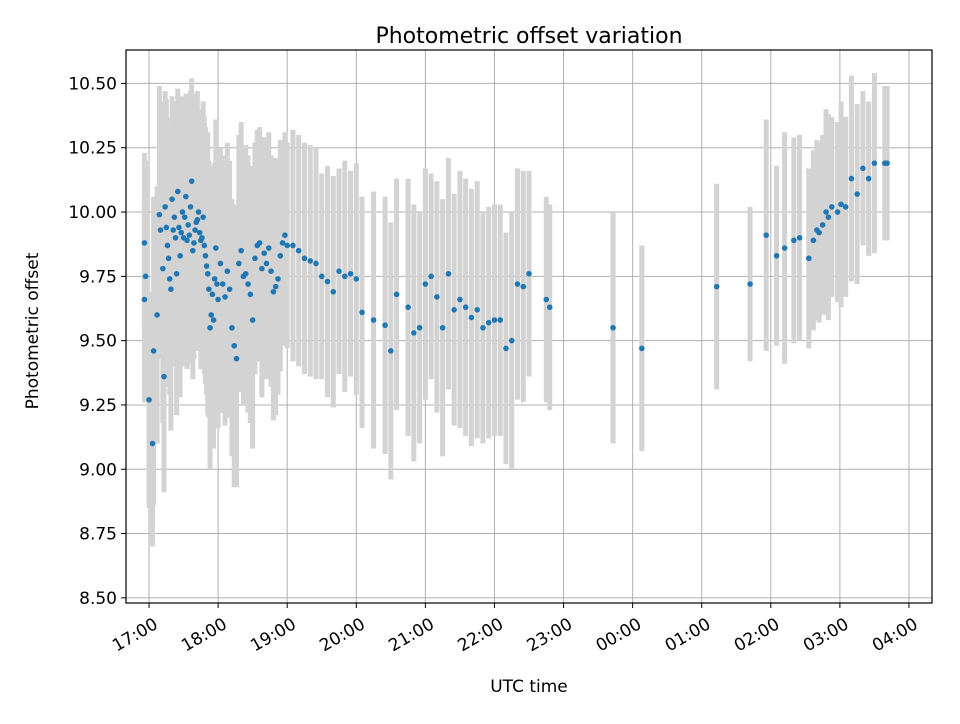 The height and width of the screenshot is (724, 960). What do you see at coordinates (528, 36) in the screenshot?
I see `chart-title: Photometric offset variation` at bounding box center [528, 36].